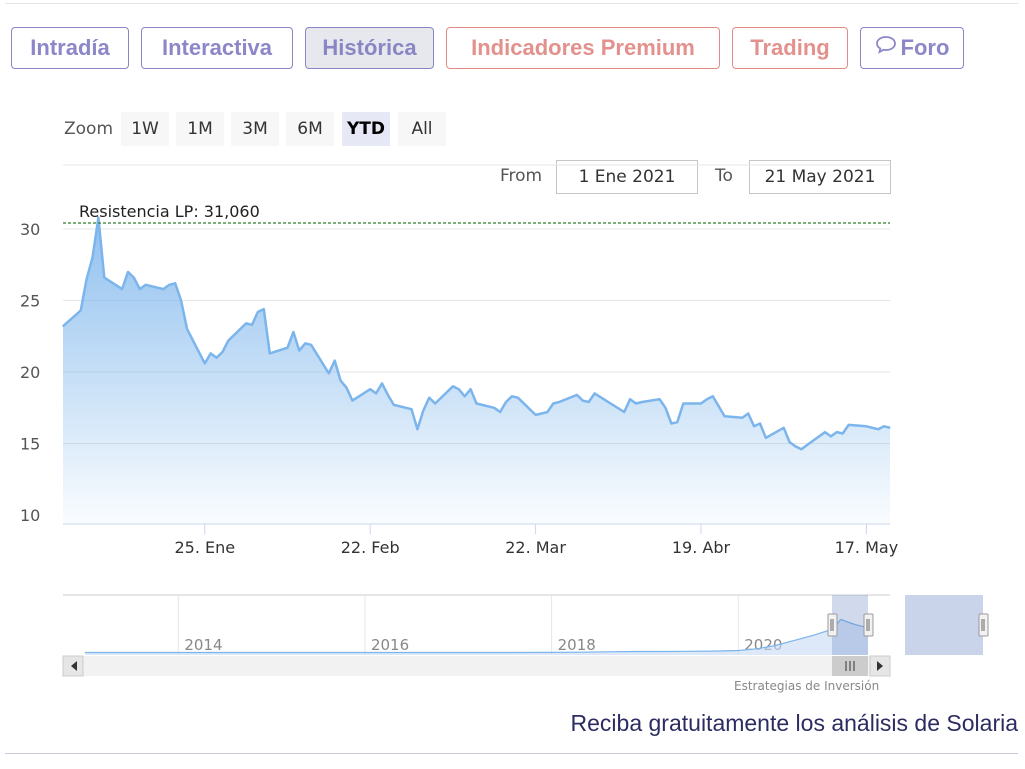 This screenshot has height=769, width=1025. Describe the element at coordinates (521, 176) in the screenshot. I see `range-from-label: From` at that location.